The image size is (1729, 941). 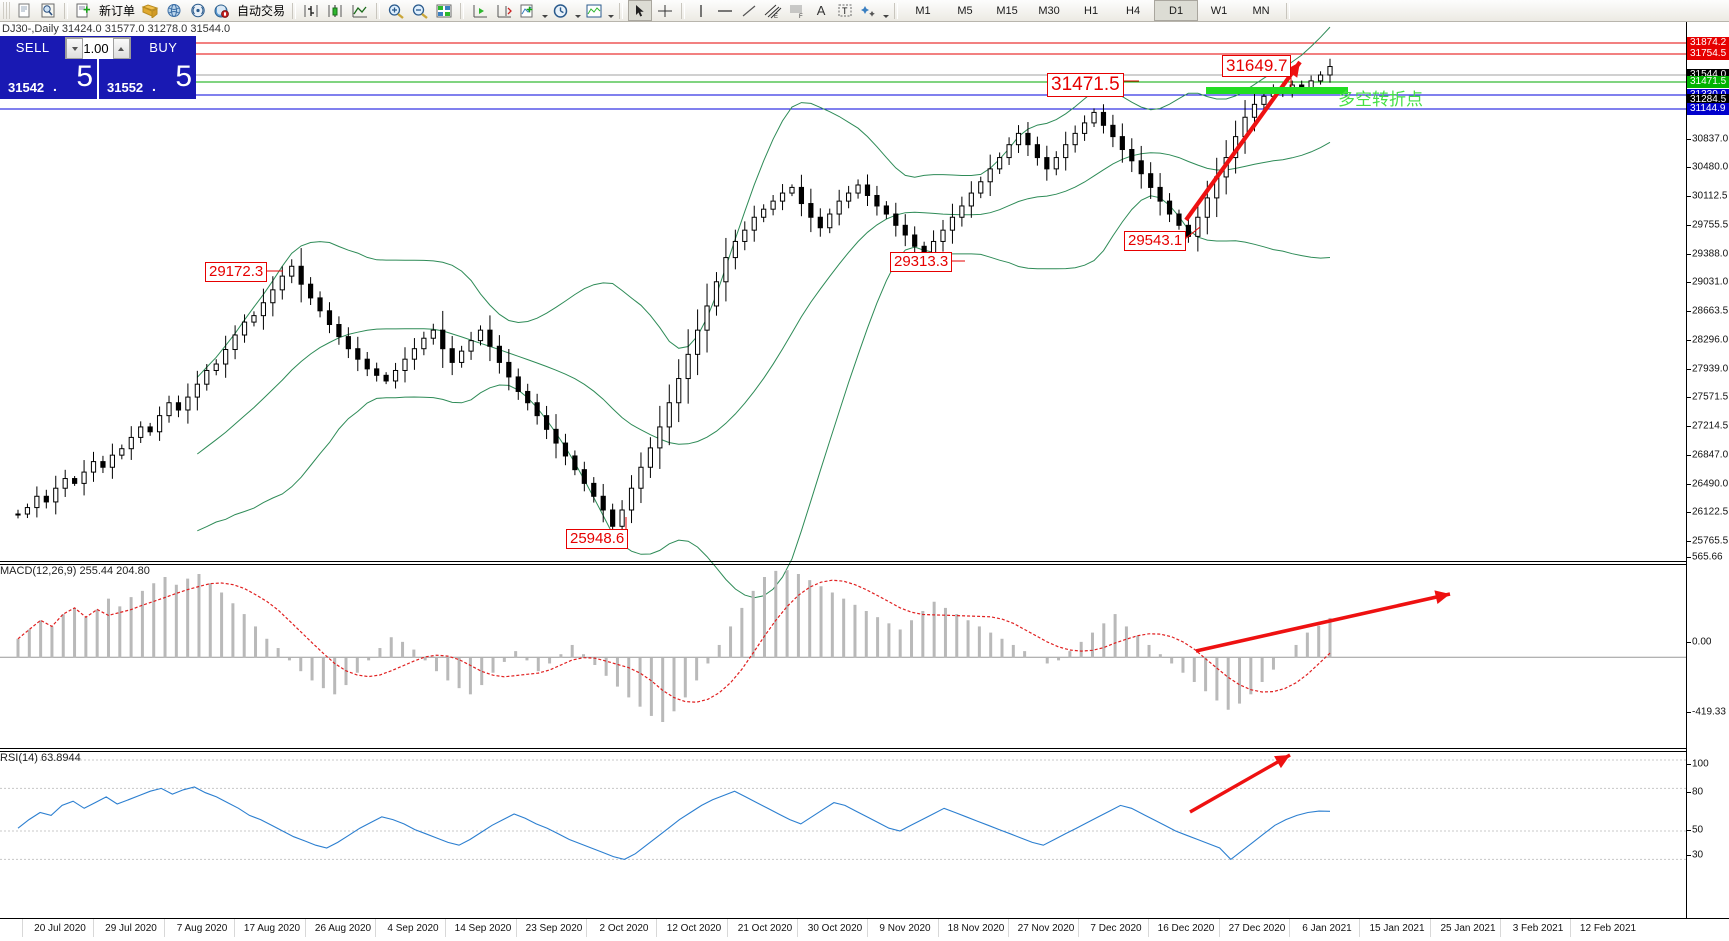 What do you see at coordinates (1257, 928) in the screenshot?
I see `date-axis-label: 27 Dec 2020` at bounding box center [1257, 928].